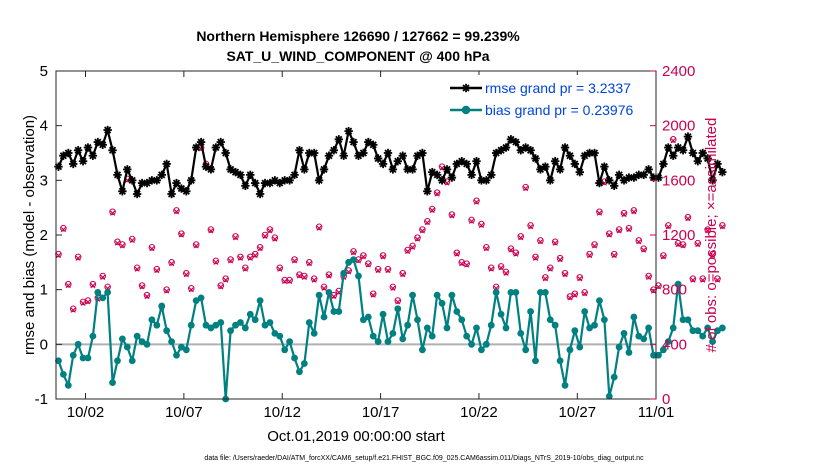  I want to click on x-tick-label: 10/02, so click(86, 412).